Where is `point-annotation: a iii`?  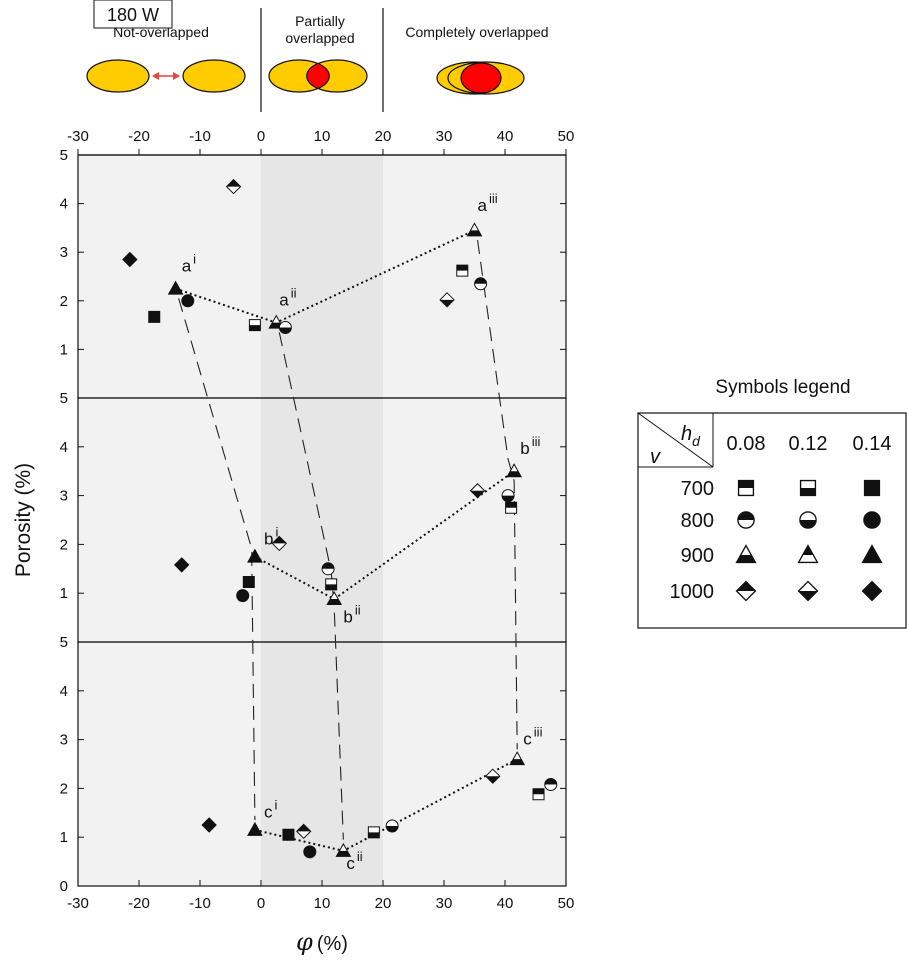 point-annotation: a iii is located at coordinates (488, 203).